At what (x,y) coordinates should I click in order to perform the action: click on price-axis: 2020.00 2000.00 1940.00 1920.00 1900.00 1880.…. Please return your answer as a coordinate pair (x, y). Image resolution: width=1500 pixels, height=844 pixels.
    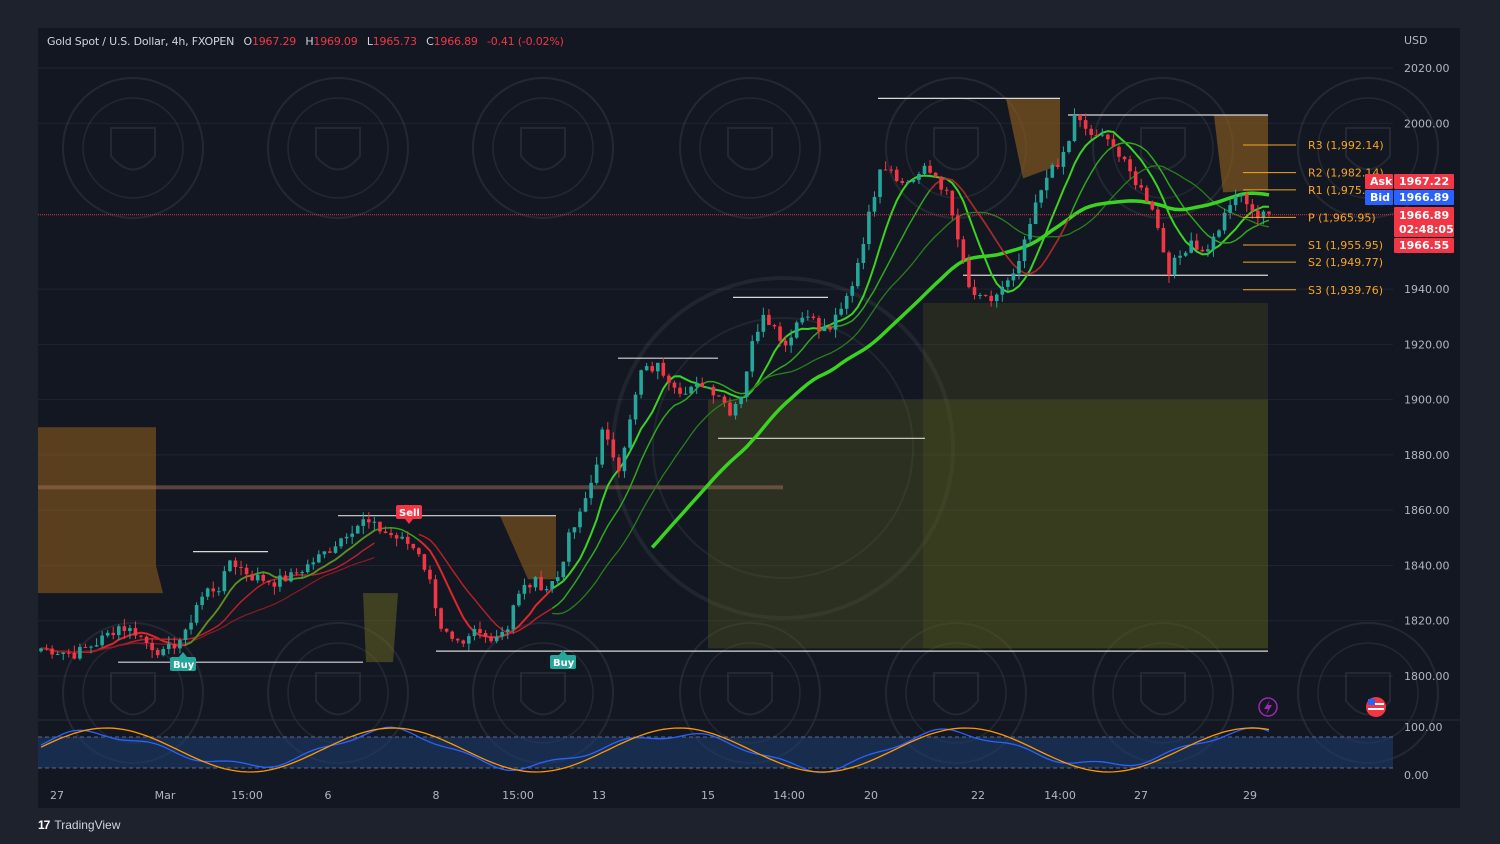
    Looking at the image, I should click on (1427, 358).